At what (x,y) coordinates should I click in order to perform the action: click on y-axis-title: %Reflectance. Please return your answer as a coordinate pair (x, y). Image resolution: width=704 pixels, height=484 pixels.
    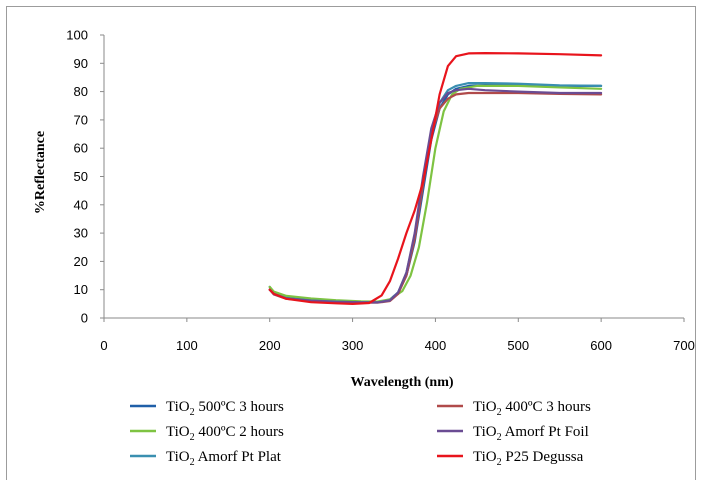
    Looking at the image, I should click on (40, 172).